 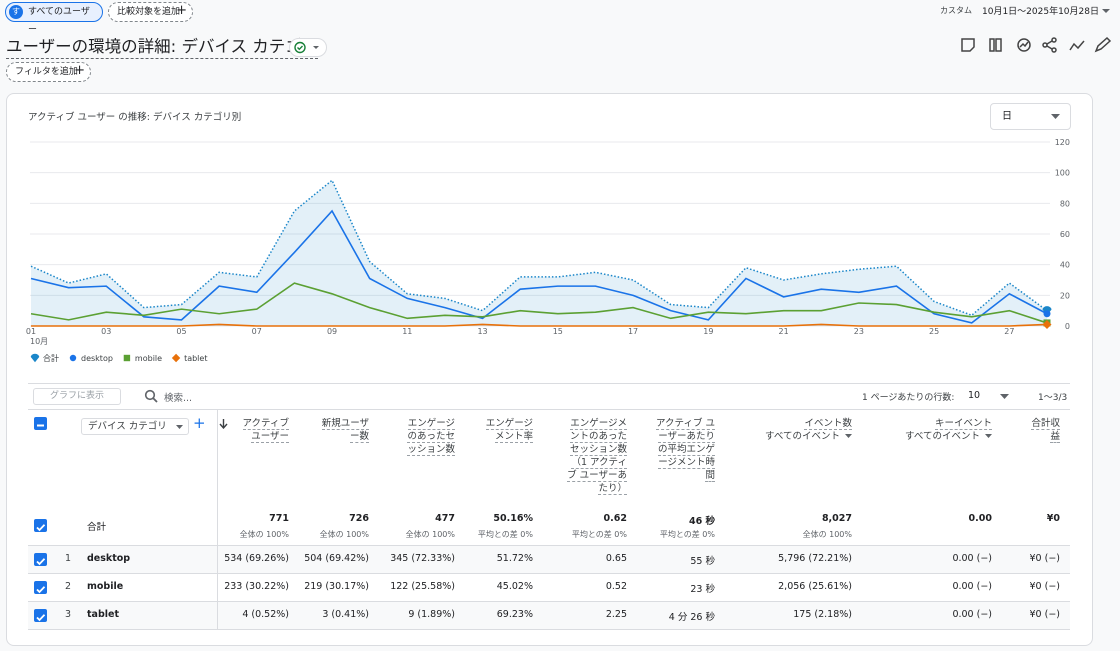 What do you see at coordinates (1053, 398) in the screenshot?
I see `pagination: 1〜3/3` at bounding box center [1053, 398].